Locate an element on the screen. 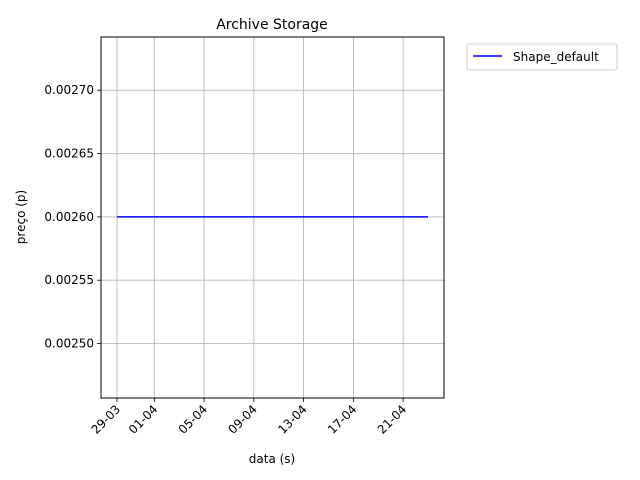  y-tick-label: 0.00270 is located at coordinates (69, 90).